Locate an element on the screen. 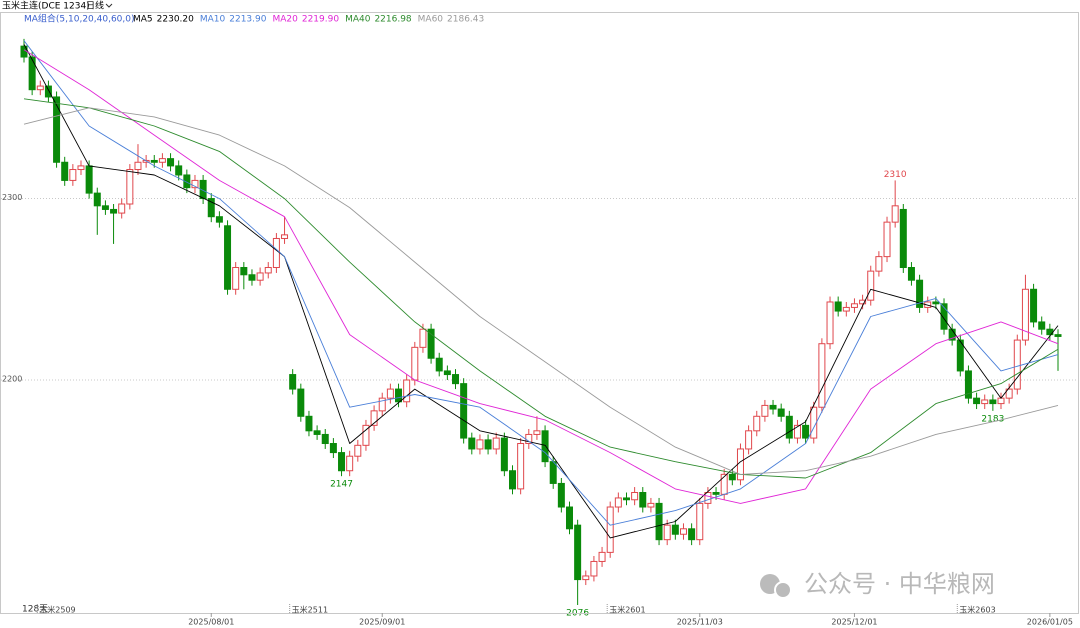  legend-value: 2186.43 is located at coordinates (465, 20).